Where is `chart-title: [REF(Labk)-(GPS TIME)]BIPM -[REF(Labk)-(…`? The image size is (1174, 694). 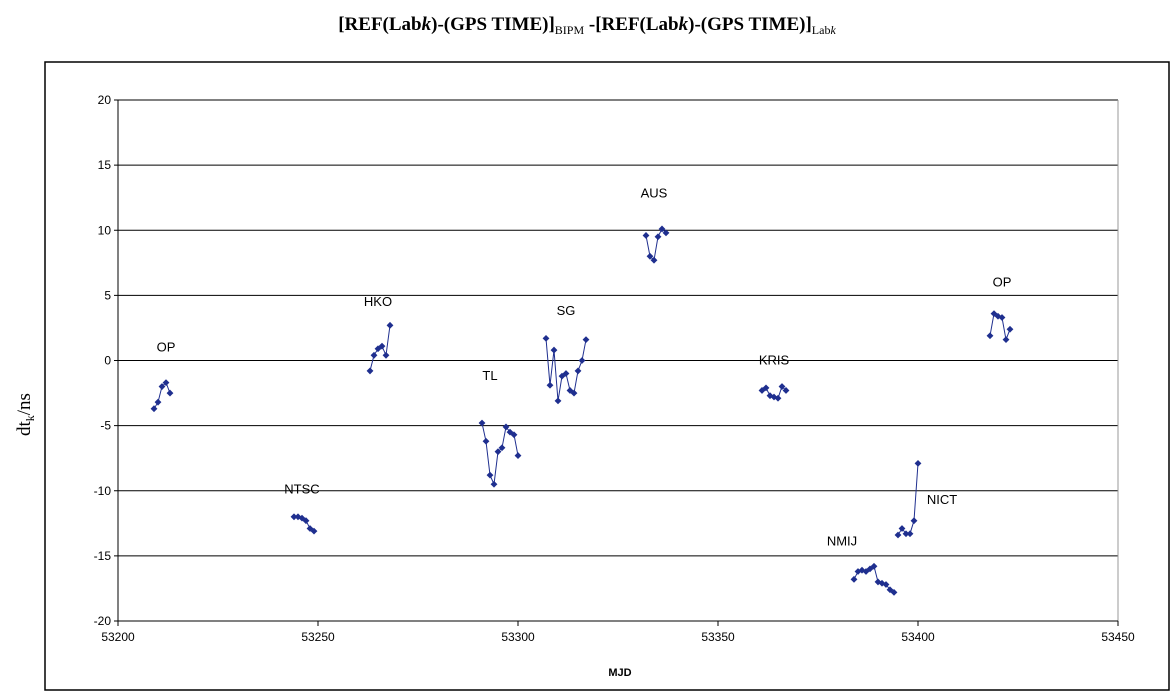 chart-title: [REF(Labk)-(GPS TIME)]BIPM -[REF(Labk)-(… is located at coordinates (587, 26).